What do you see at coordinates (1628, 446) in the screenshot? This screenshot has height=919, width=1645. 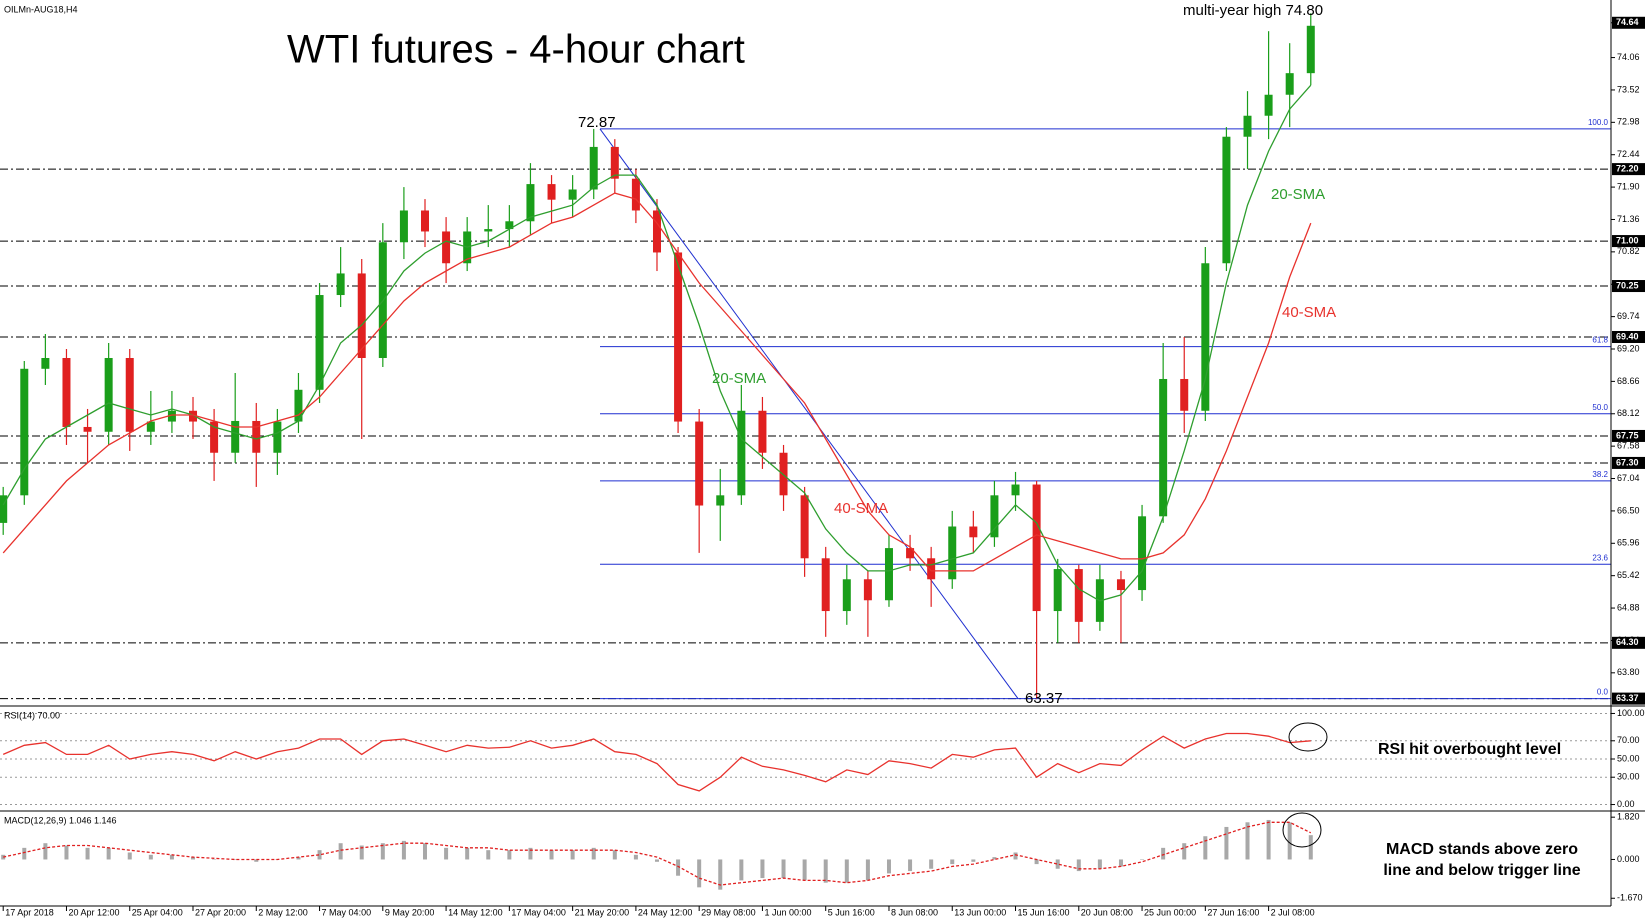 I see `y-tick-label: 67.58` at bounding box center [1628, 446].